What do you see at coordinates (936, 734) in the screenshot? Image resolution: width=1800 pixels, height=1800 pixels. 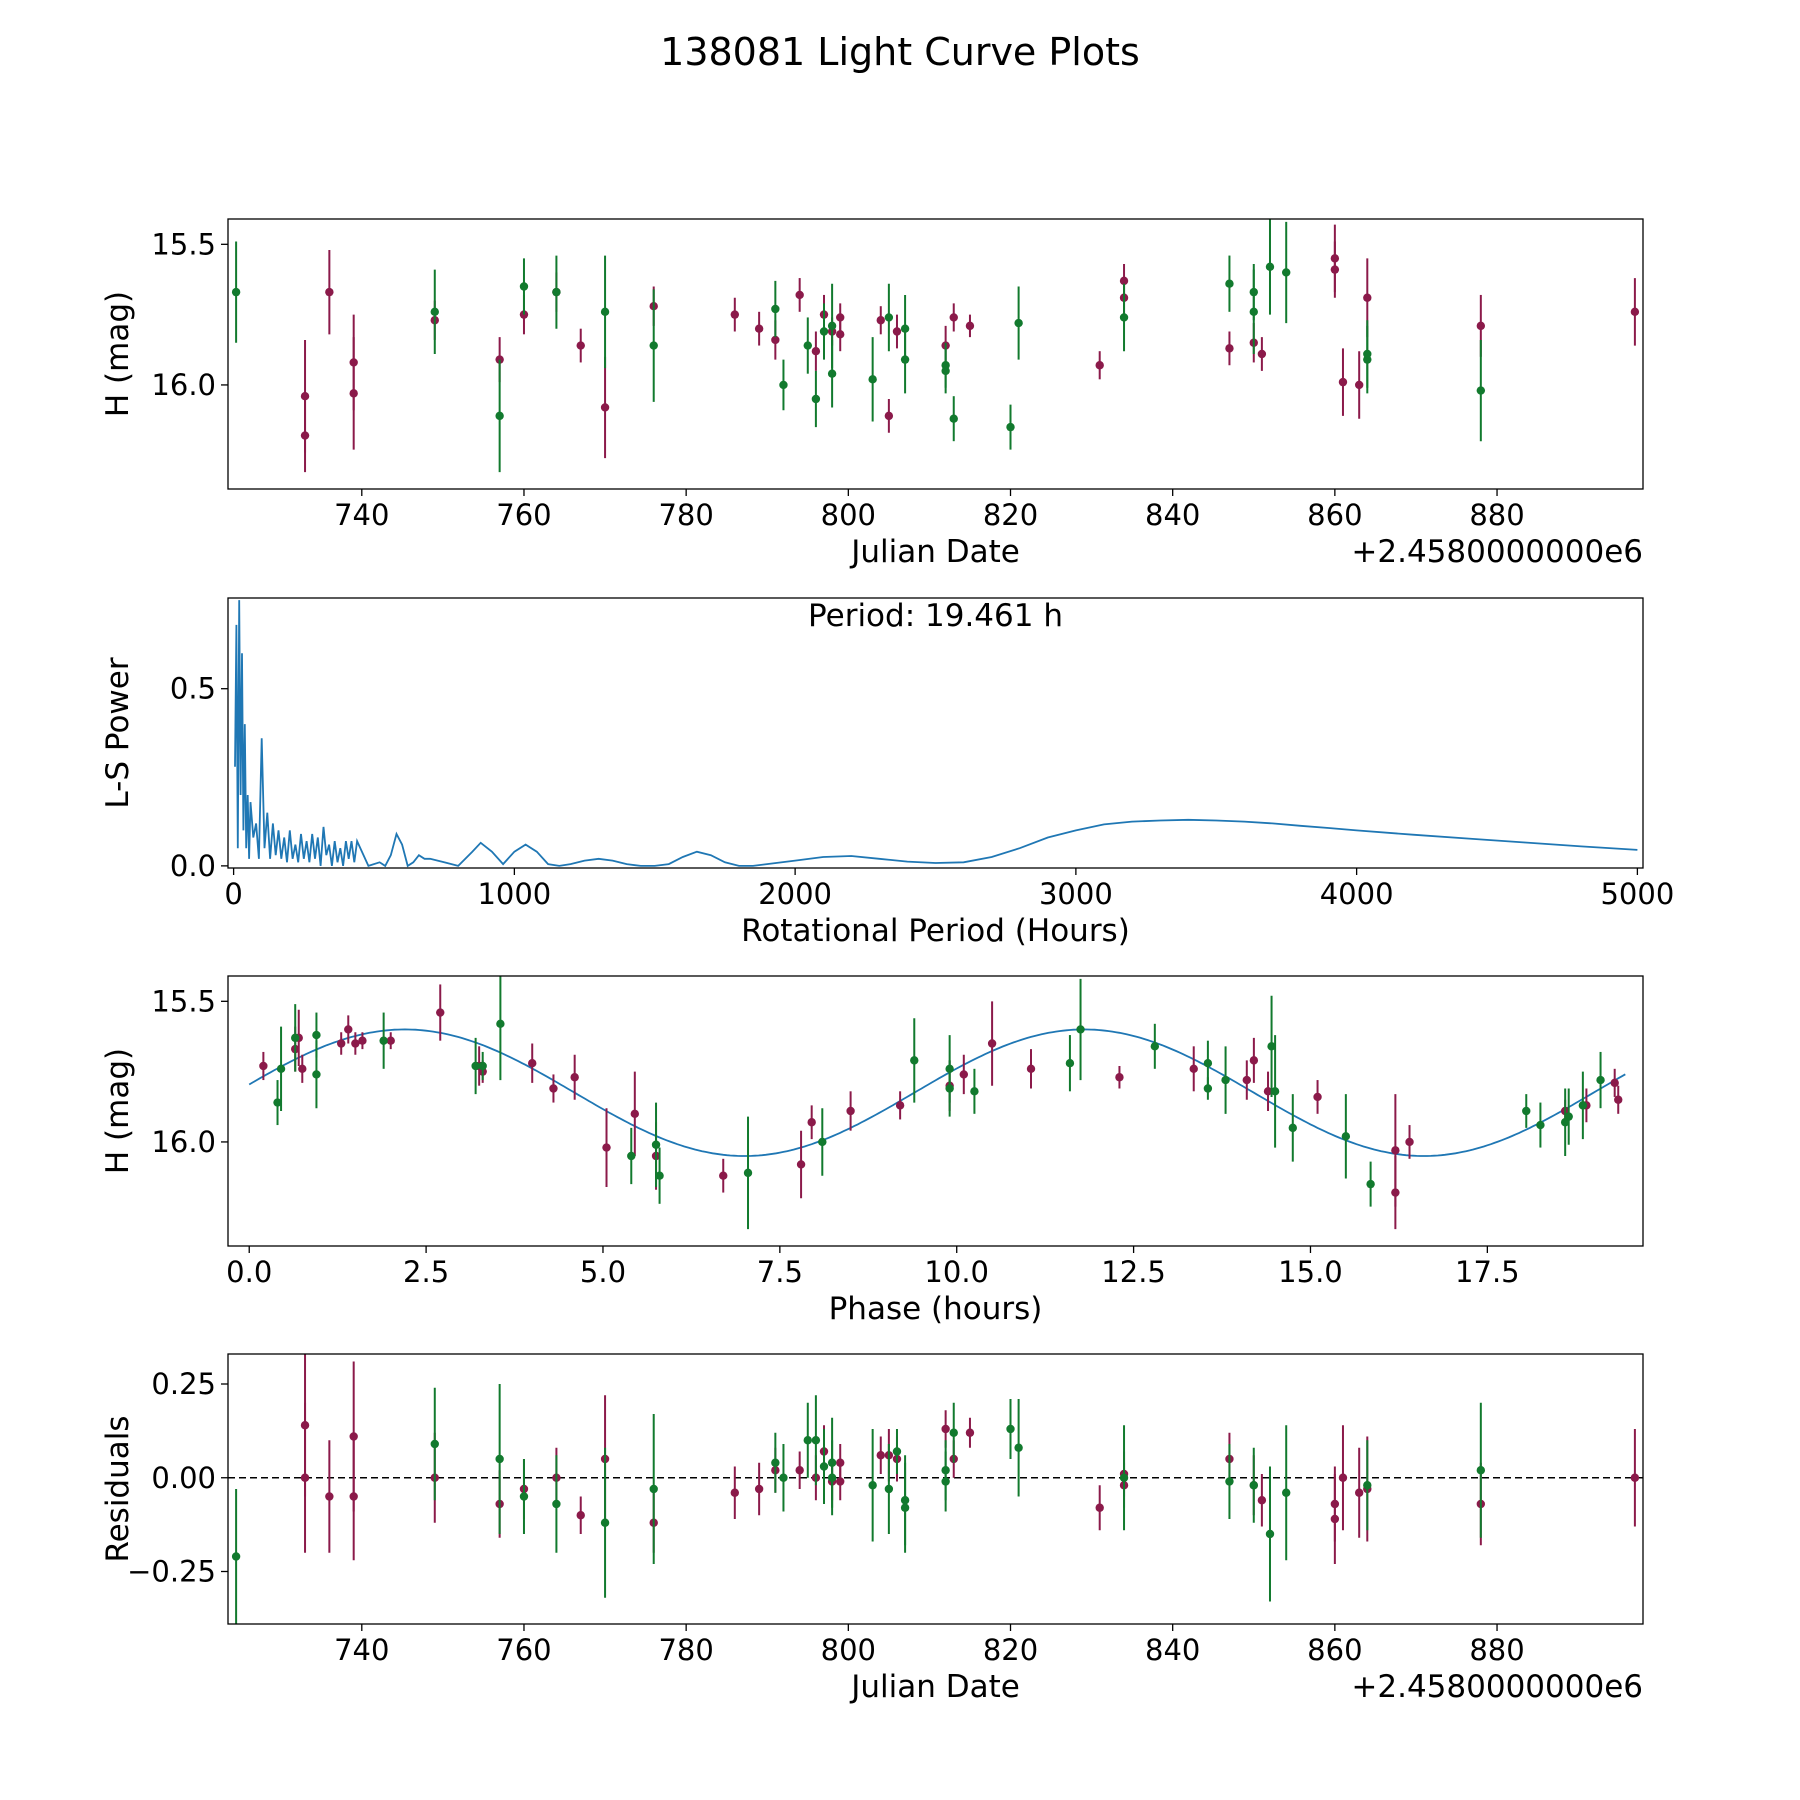 I see `ls-power-line` at bounding box center [936, 734].